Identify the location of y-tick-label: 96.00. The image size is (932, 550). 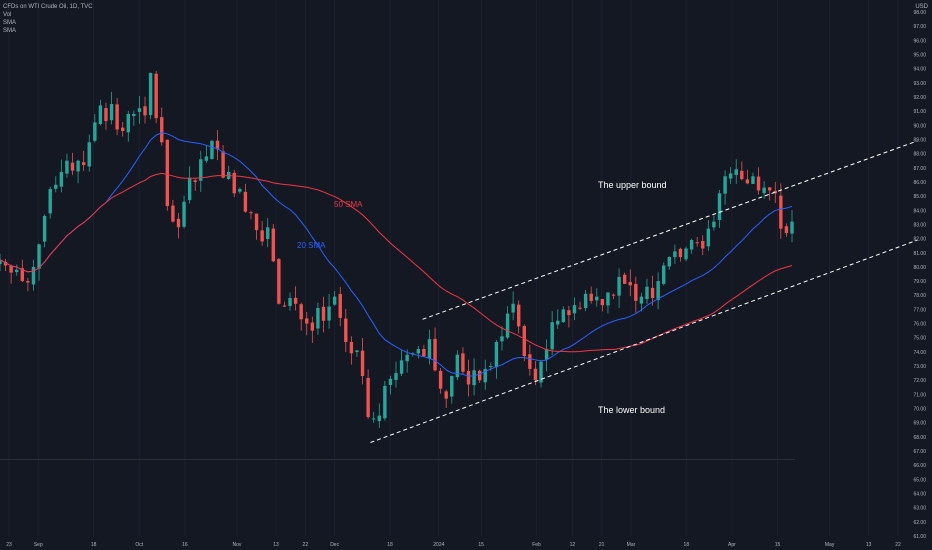
(919, 41).